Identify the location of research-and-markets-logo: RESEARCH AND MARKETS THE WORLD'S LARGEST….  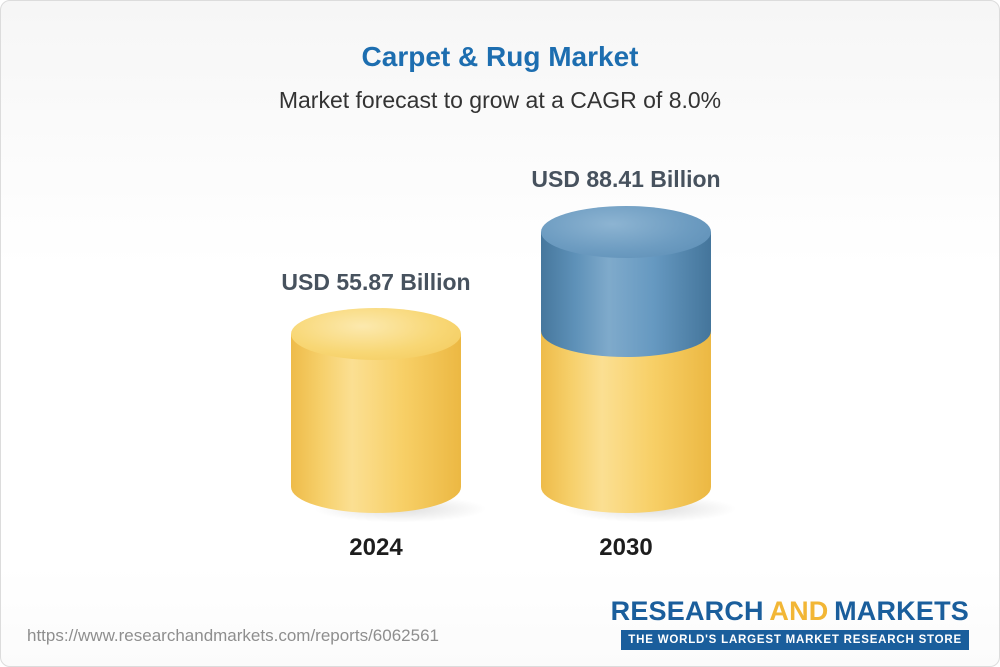
(790, 624).